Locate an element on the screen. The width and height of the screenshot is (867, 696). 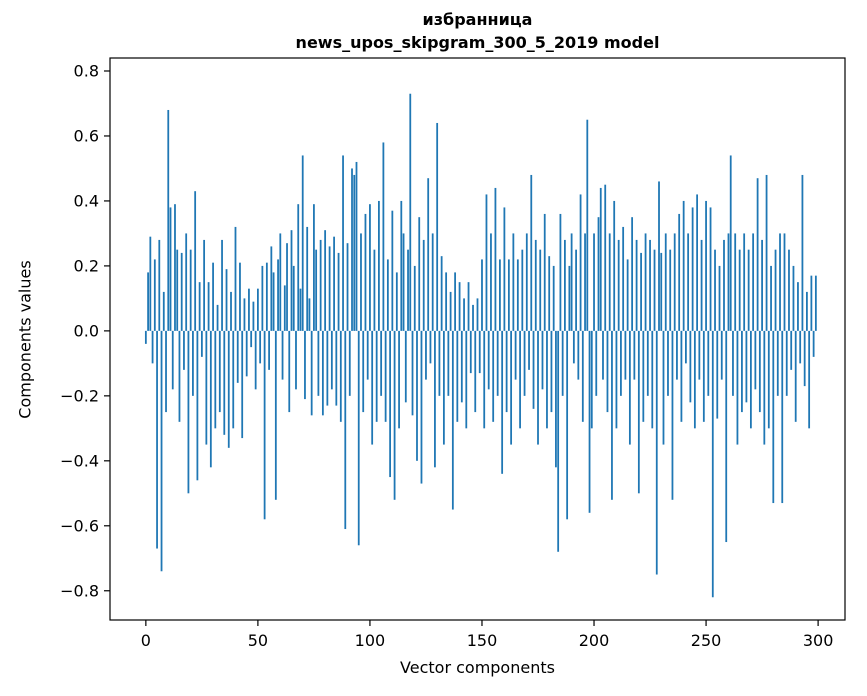
x-tick-label: 200 is located at coordinates (594, 640).